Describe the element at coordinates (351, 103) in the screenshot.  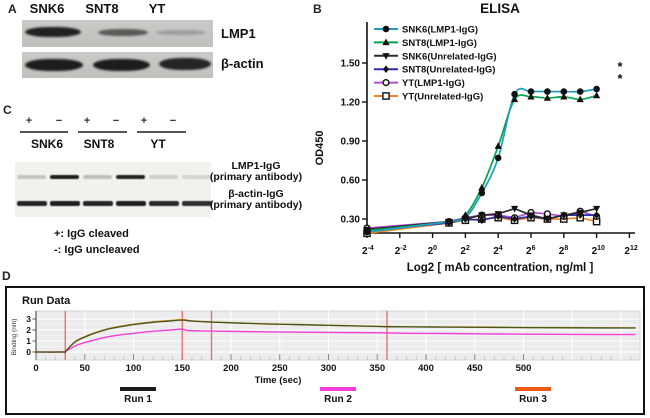
I see `svg-text: 1.20` at that location.